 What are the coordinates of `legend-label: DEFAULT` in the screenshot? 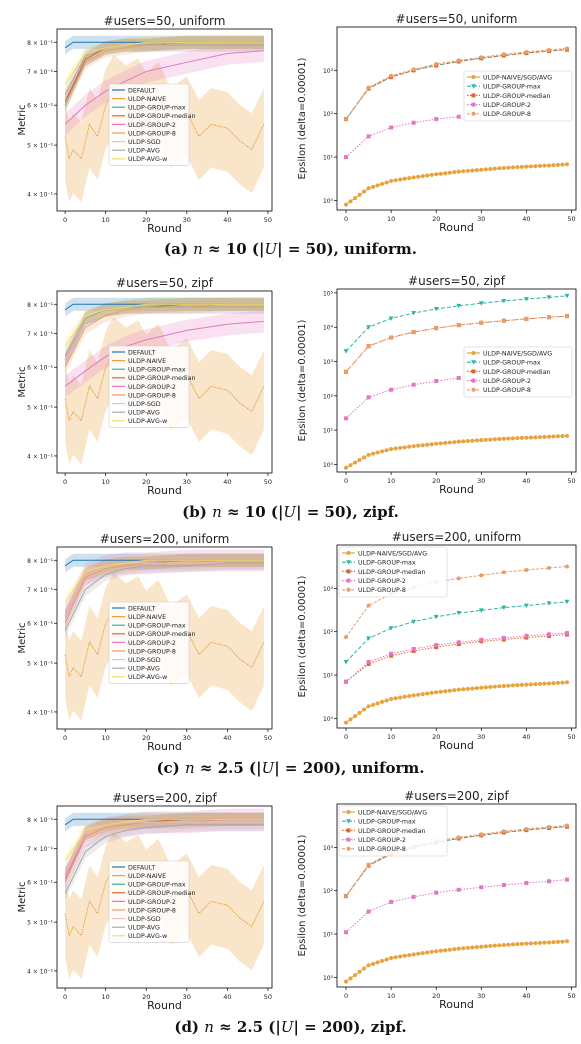 It's located at (141, 352).